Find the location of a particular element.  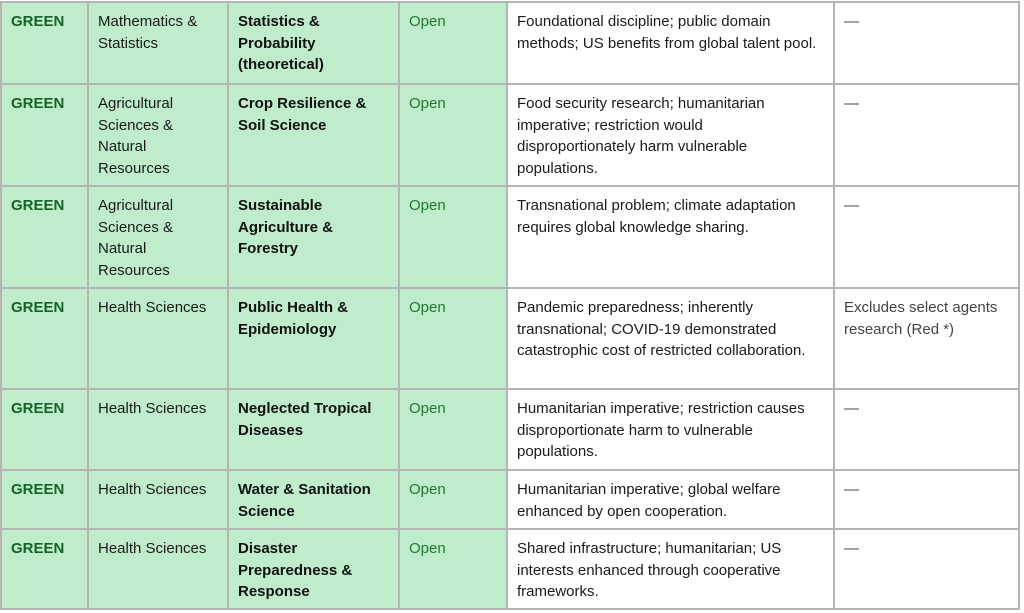

subfield-cell: Statistics & Probability (theoretical) is located at coordinates (313, 43).